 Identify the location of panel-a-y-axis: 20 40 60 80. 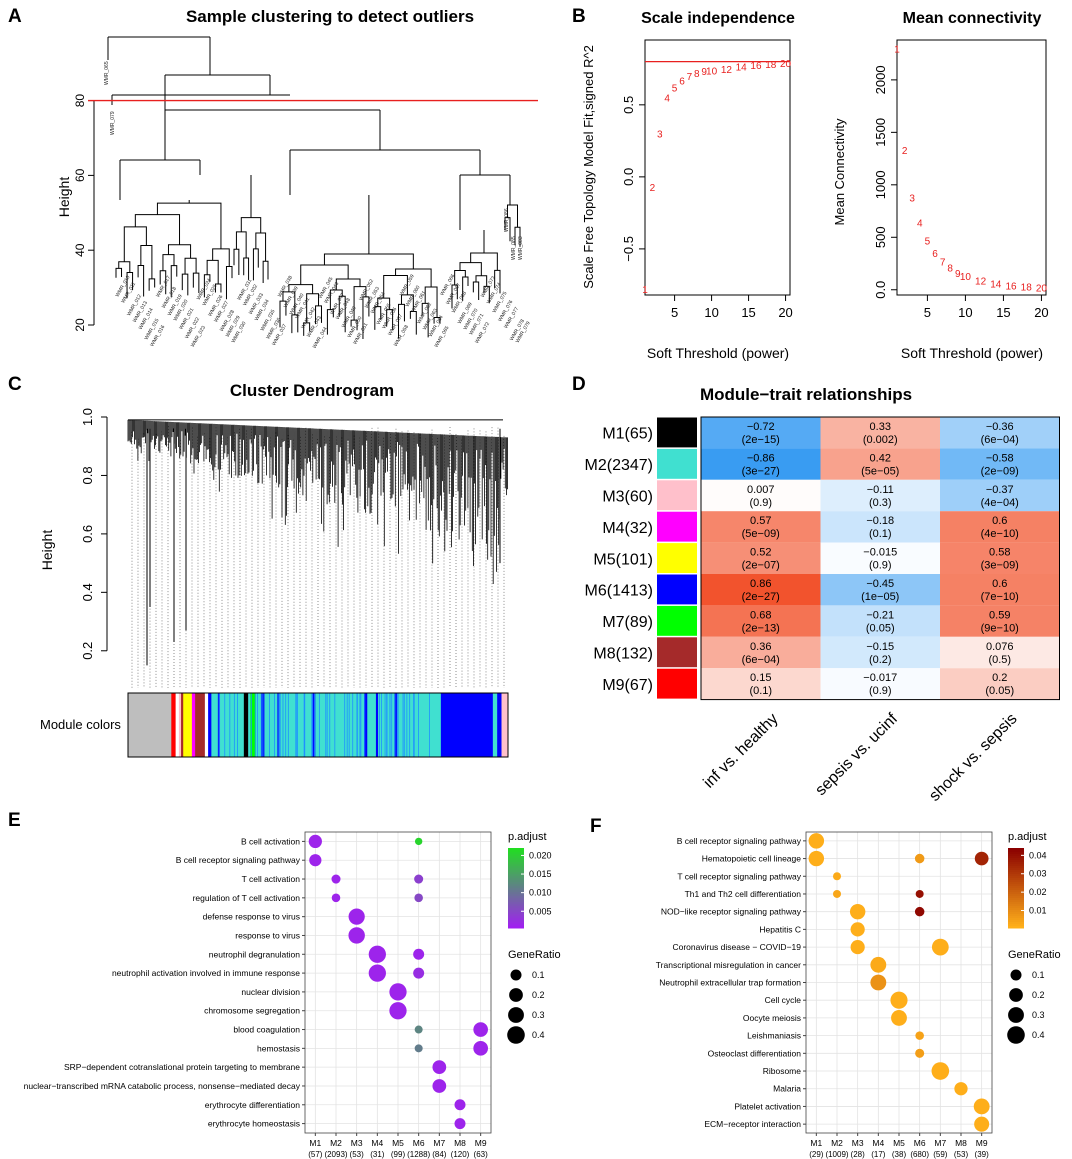
(84, 213).